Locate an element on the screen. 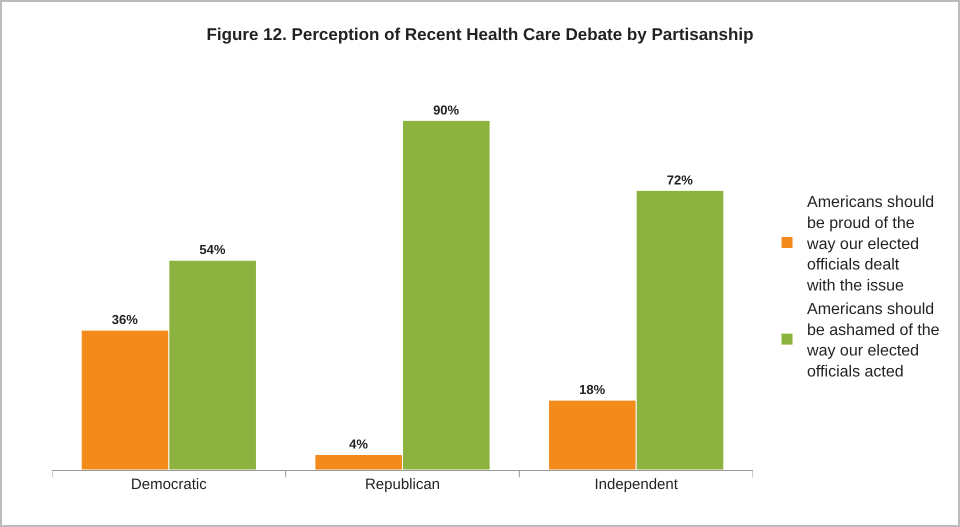 The width and height of the screenshot is (960, 527). x-tick-label: Republican is located at coordinates (402, 484).